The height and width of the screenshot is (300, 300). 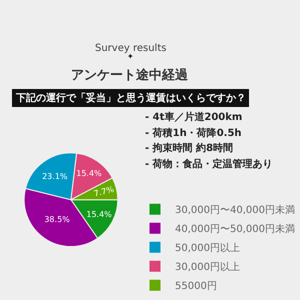 I want to click on legend-label: 50,000円以上, so click(x=207, y=248).